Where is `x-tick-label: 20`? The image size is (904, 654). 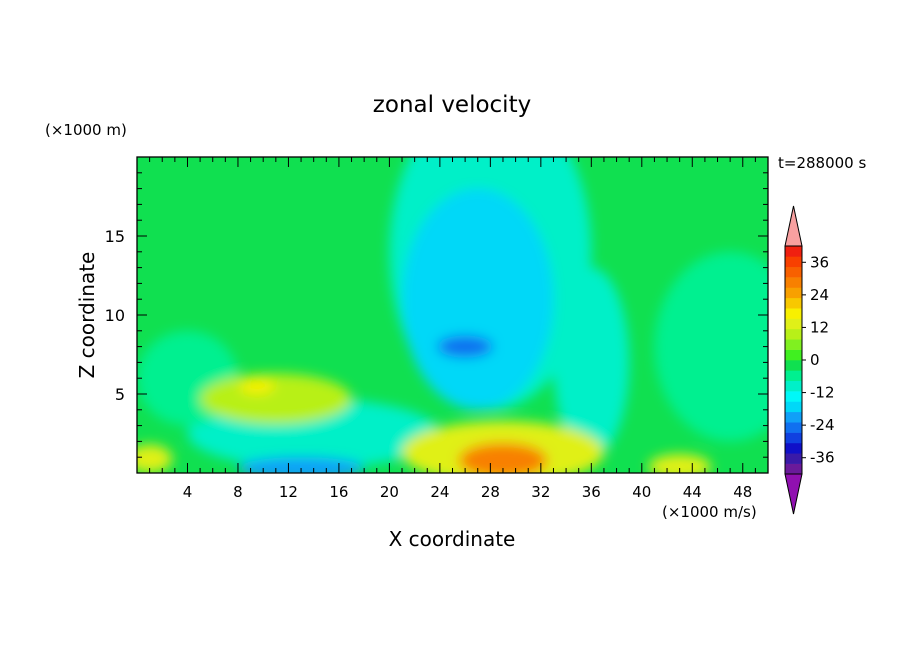
x-tick-label: 20 is located at coordinates (389, 492).